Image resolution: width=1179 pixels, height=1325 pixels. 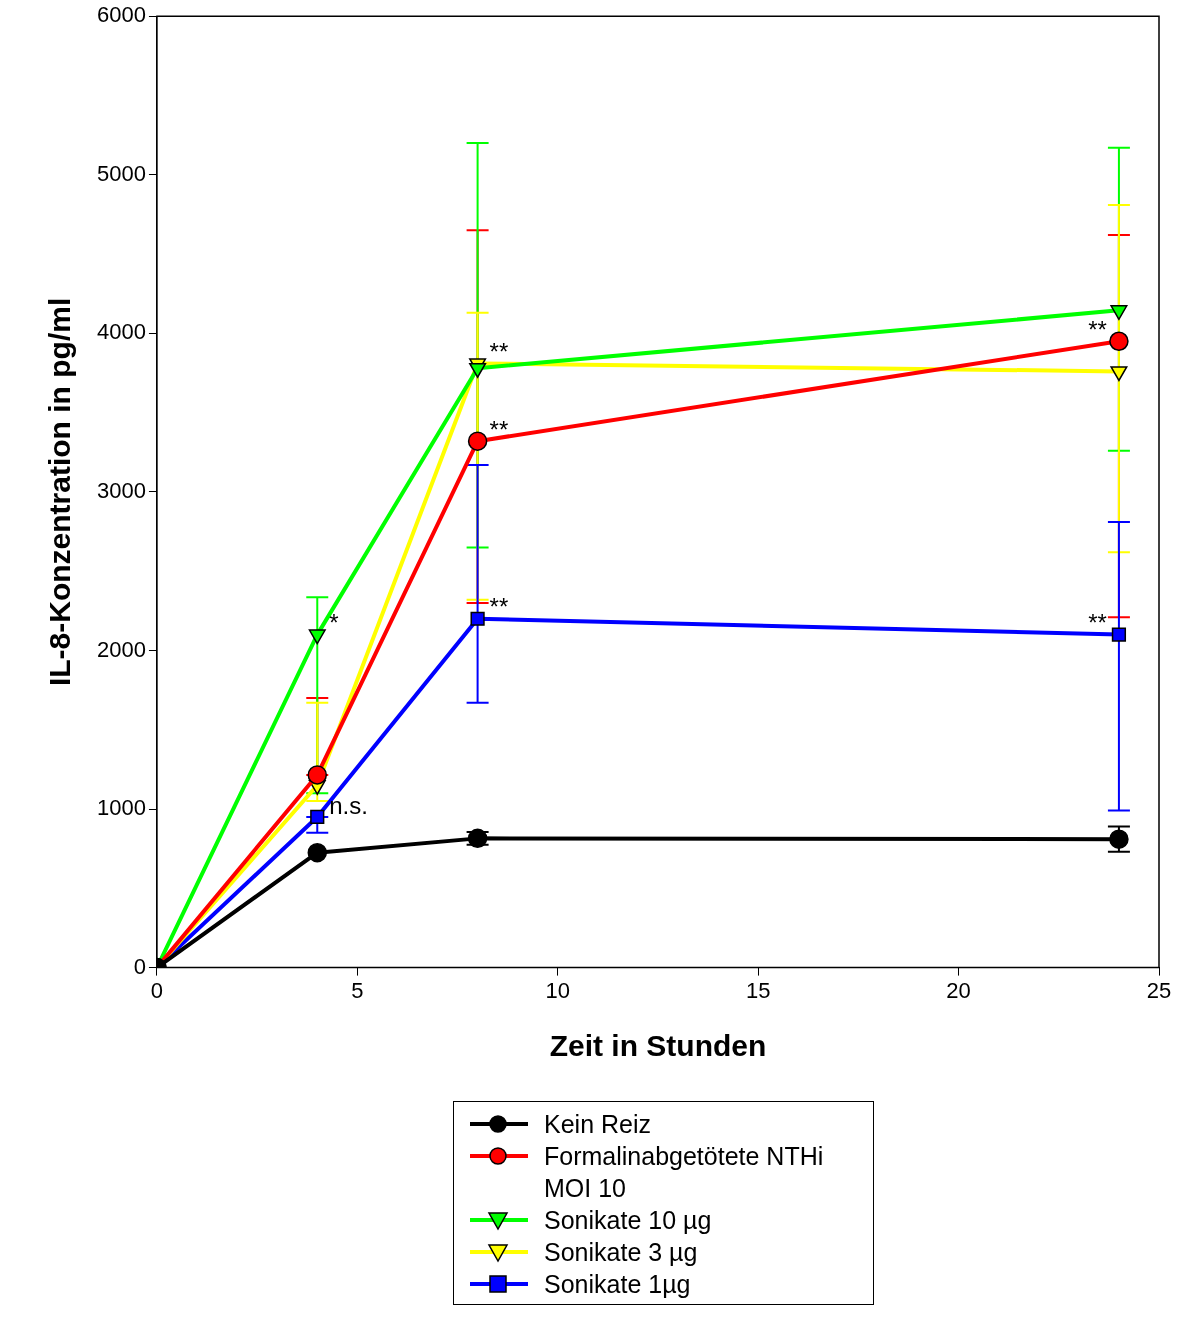 What do you see at coordinates (658, 1046) in the screenshot?
I see `x-axis-title: Zeit in Stunden` at bounding box center [658, 1046].